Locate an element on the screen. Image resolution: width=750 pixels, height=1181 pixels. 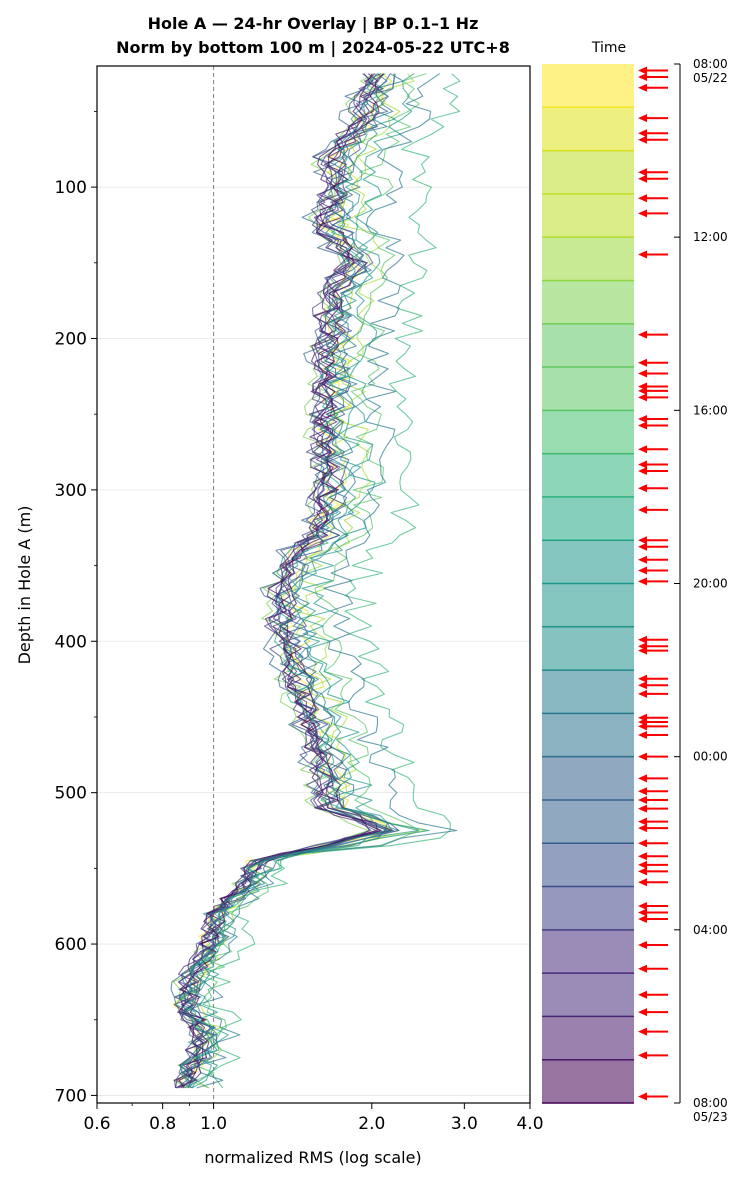
x-tick-label-1.0: 1.0 is located at coordinates (213, 1124).